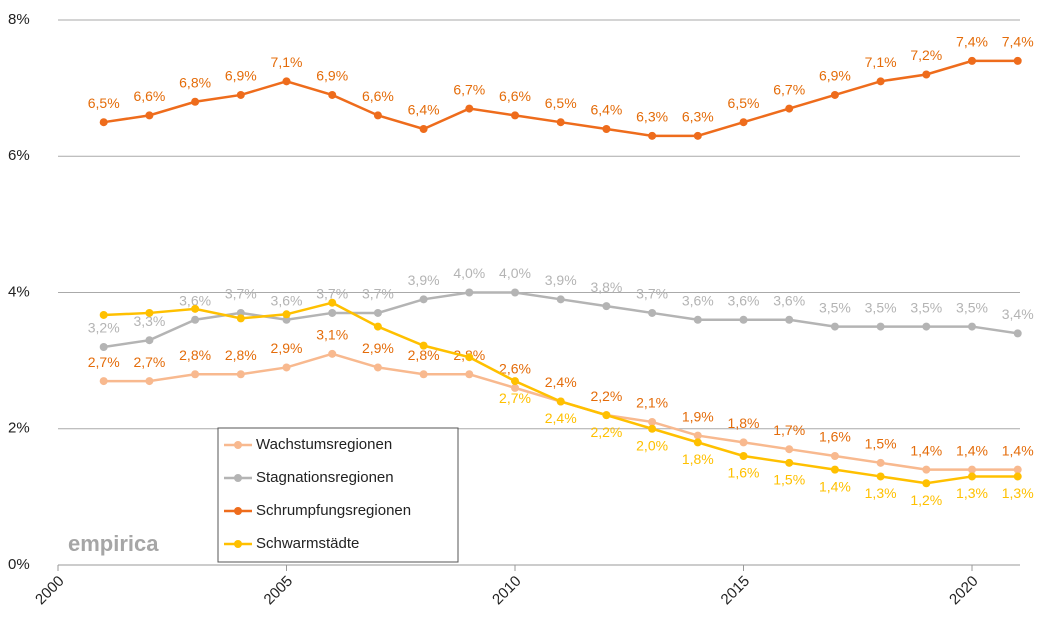  What do you see at coordinates (307, 543) in the screenshot?
I see `legend-label: Schwarmstädte` at bounding box center [307, 543].